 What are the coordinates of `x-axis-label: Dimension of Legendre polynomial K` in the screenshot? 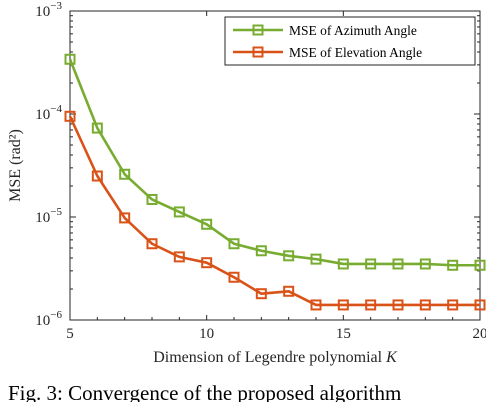 It's located at (275, 357).